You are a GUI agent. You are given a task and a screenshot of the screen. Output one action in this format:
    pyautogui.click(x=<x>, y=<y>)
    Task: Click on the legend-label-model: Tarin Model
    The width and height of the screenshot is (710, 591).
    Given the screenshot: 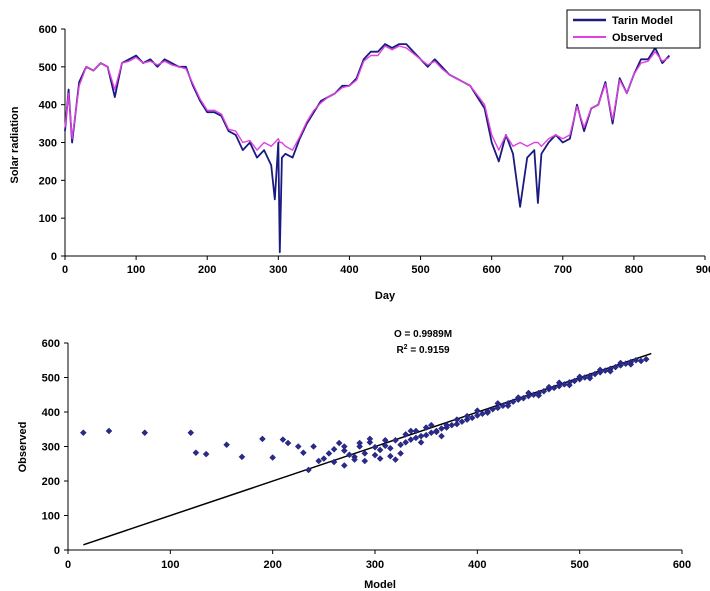 What is the action you would take?
    pyautogui.click(x=642, y=21)
    